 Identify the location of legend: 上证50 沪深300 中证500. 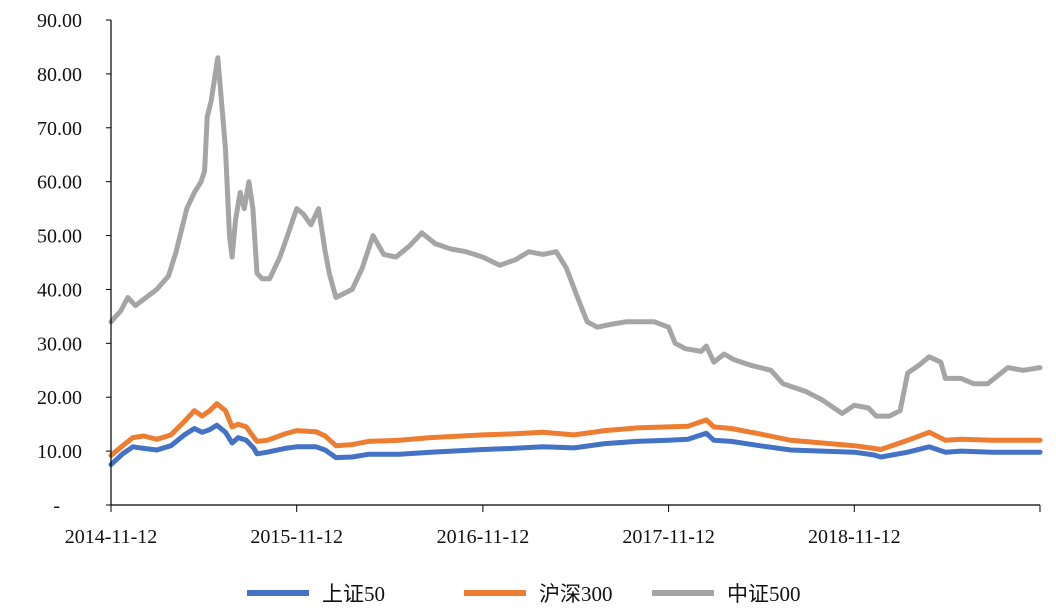
(524, 594).